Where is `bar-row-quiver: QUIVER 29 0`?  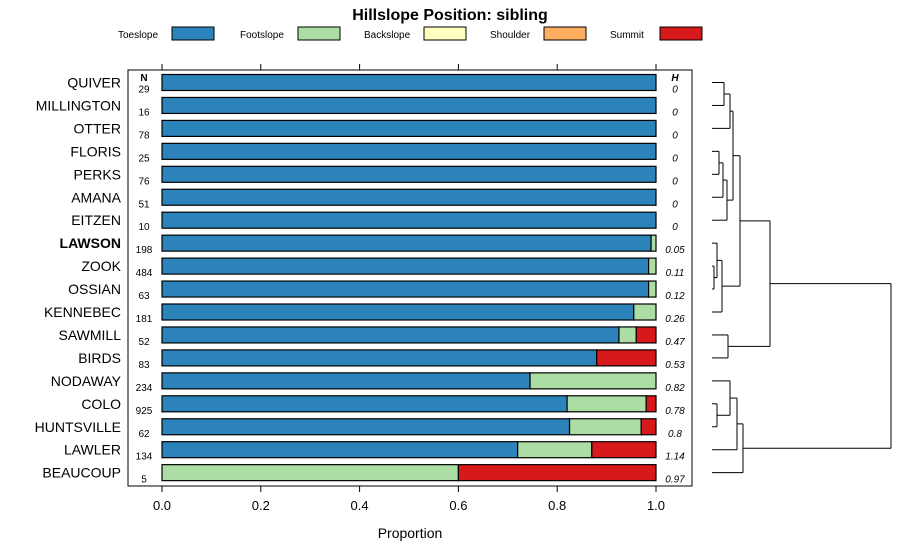
bar-row-quiver: QUIVER 29 0 is located at coordinates (372, 84).